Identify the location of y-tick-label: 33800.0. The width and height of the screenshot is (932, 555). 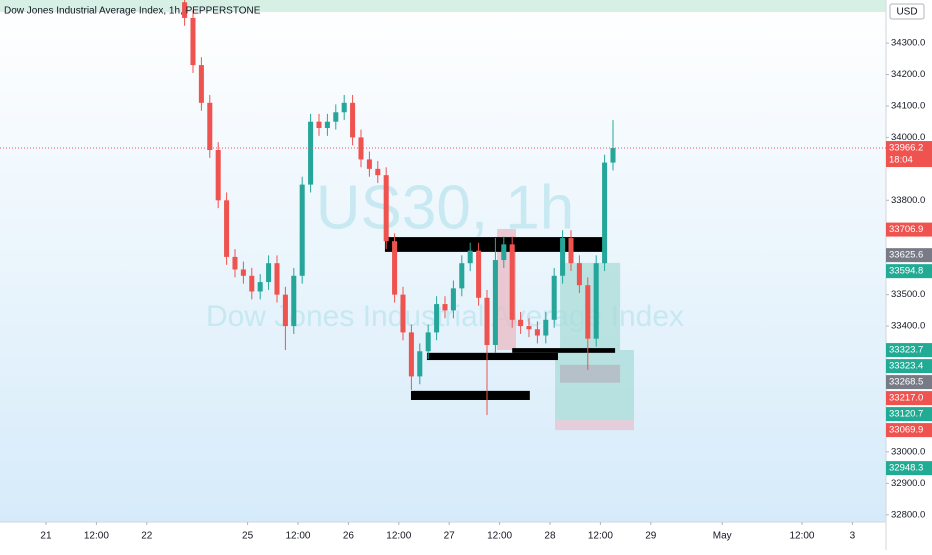
(908, 200).